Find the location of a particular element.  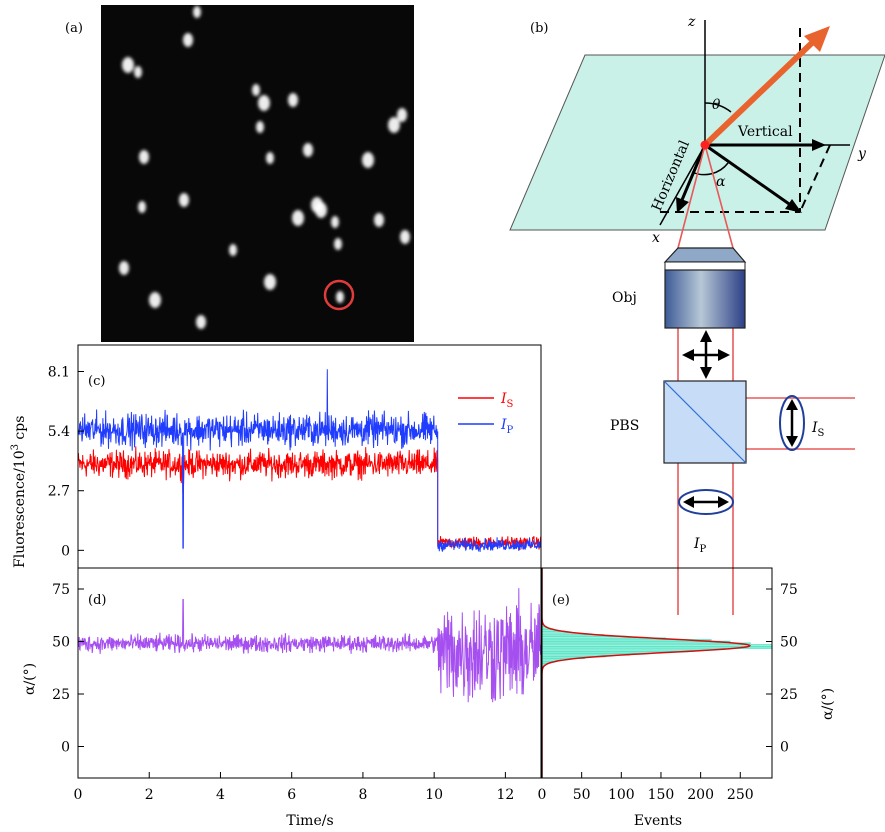

polarization-arrowhead-up is located at coordinates (706, 336).